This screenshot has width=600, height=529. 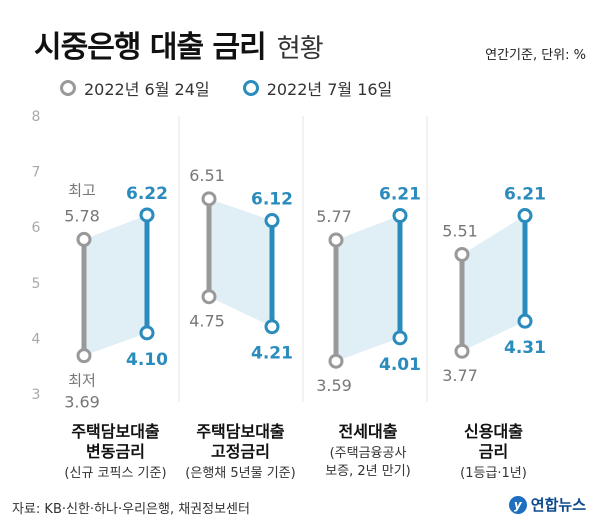 What do you see at coordinates (368, 453) in the screenshot?
I see `category-note: (주택금융공사` at bounding box center [368, 453].